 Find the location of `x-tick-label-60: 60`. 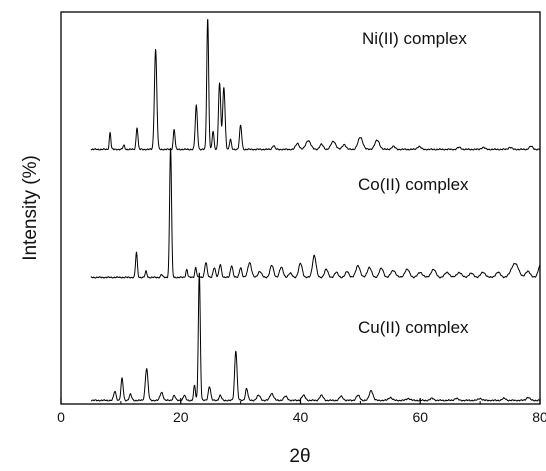

x-tick-label-60: 60 is located at coordinates (420, 417).